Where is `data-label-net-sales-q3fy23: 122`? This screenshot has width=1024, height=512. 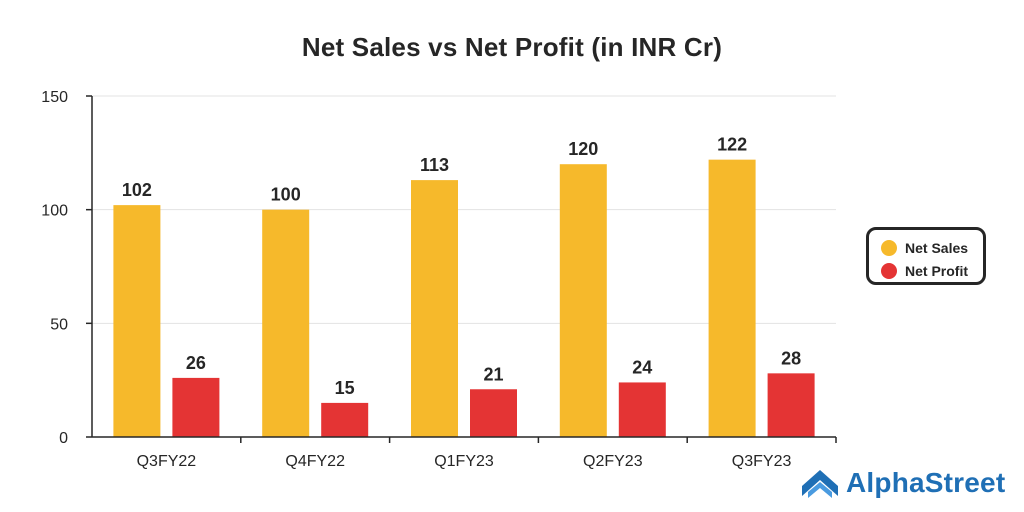 data-label-net-sales-q3fy23: 122 is located at coordinates (732, 145).